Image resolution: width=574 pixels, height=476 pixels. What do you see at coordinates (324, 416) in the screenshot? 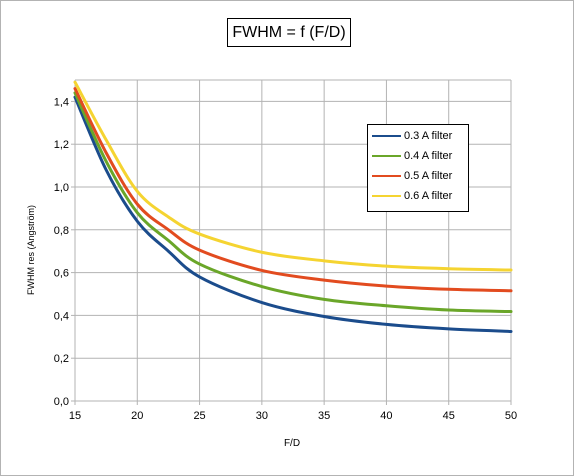
I see `x-tick-label: 35` at bounding box center [324, 416].